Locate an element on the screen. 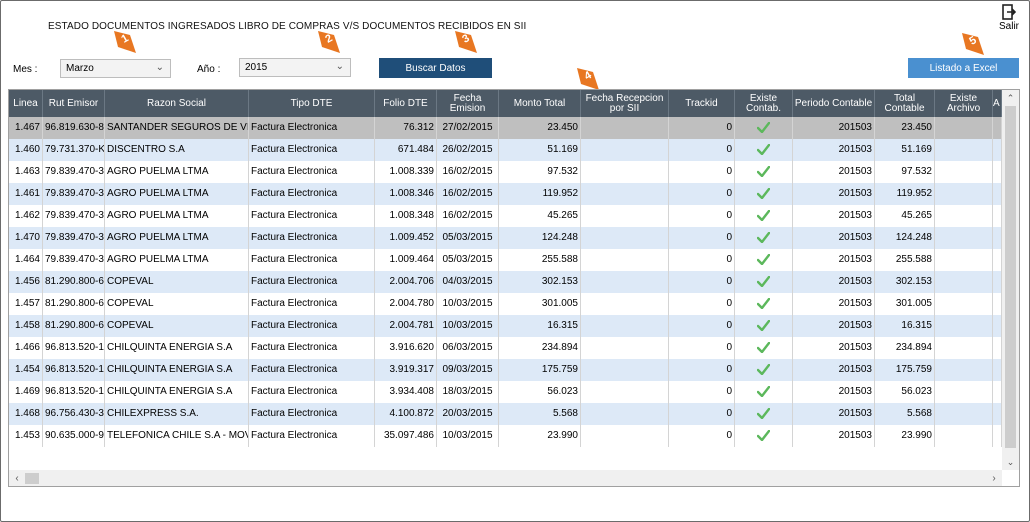 The width and height of the screenshot is (1030, 522). header-periodo-contable: Periodo Contable is located at coordinates (834, 103).